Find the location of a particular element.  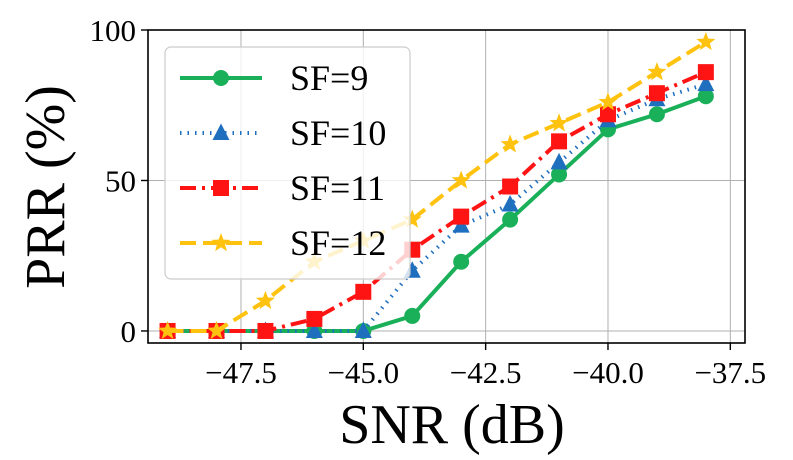

x-tick-label: −45.0 is located at coordinates (363, 372).